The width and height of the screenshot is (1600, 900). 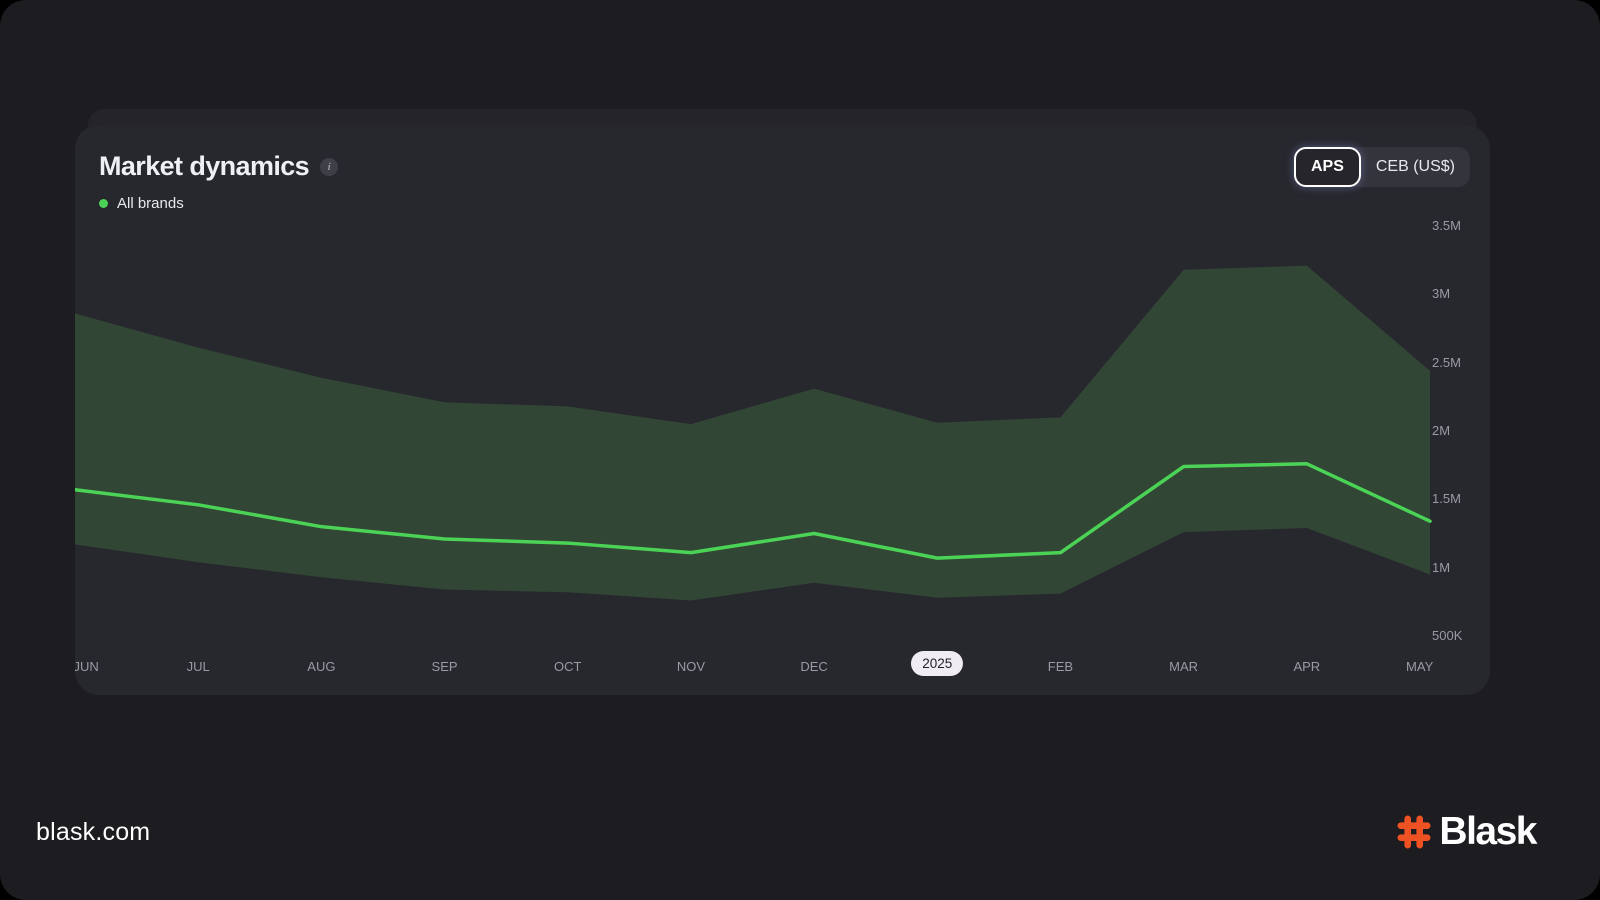 What do you see at coordinates (321, 666) in the screenshot?
I see `x-axis-label: AUG` at bounding box center [321, 666].